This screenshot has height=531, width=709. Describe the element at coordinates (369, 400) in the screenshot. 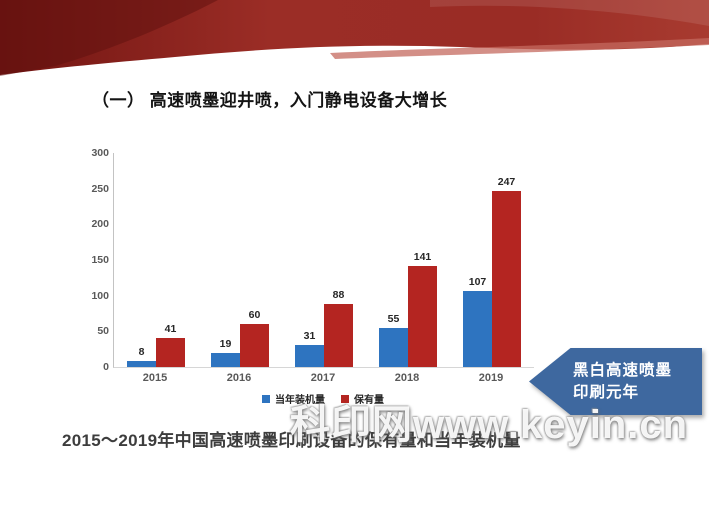

I see `legend-label: 保有量` at that location.